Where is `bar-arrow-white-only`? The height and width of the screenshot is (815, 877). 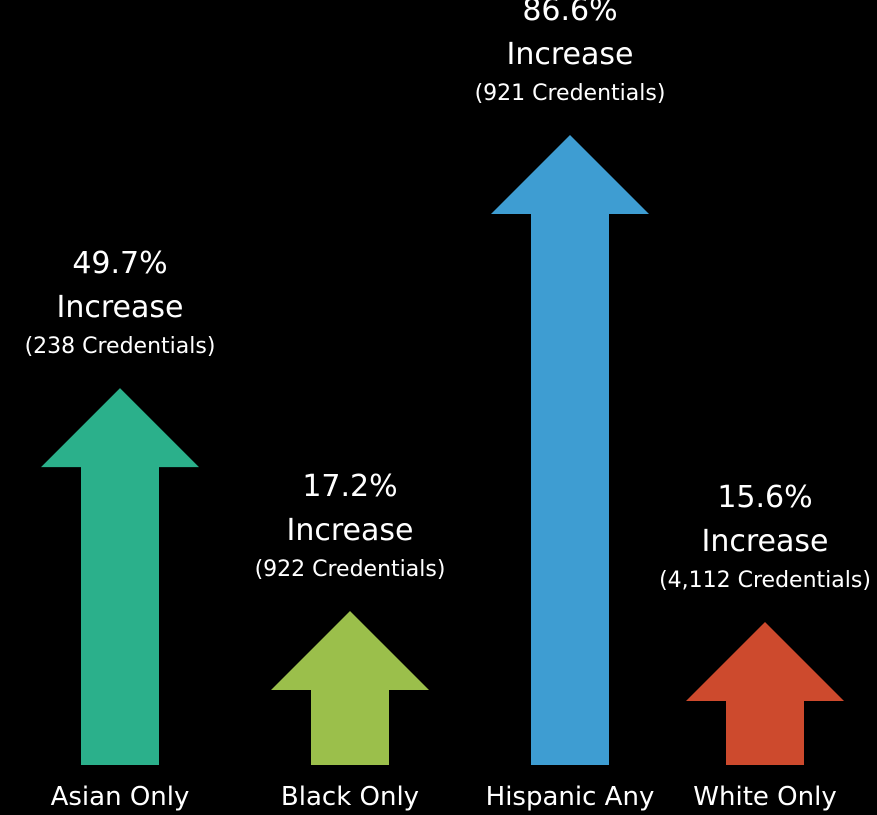
bar-arrow-white-only is located at coordinates (765, 693).